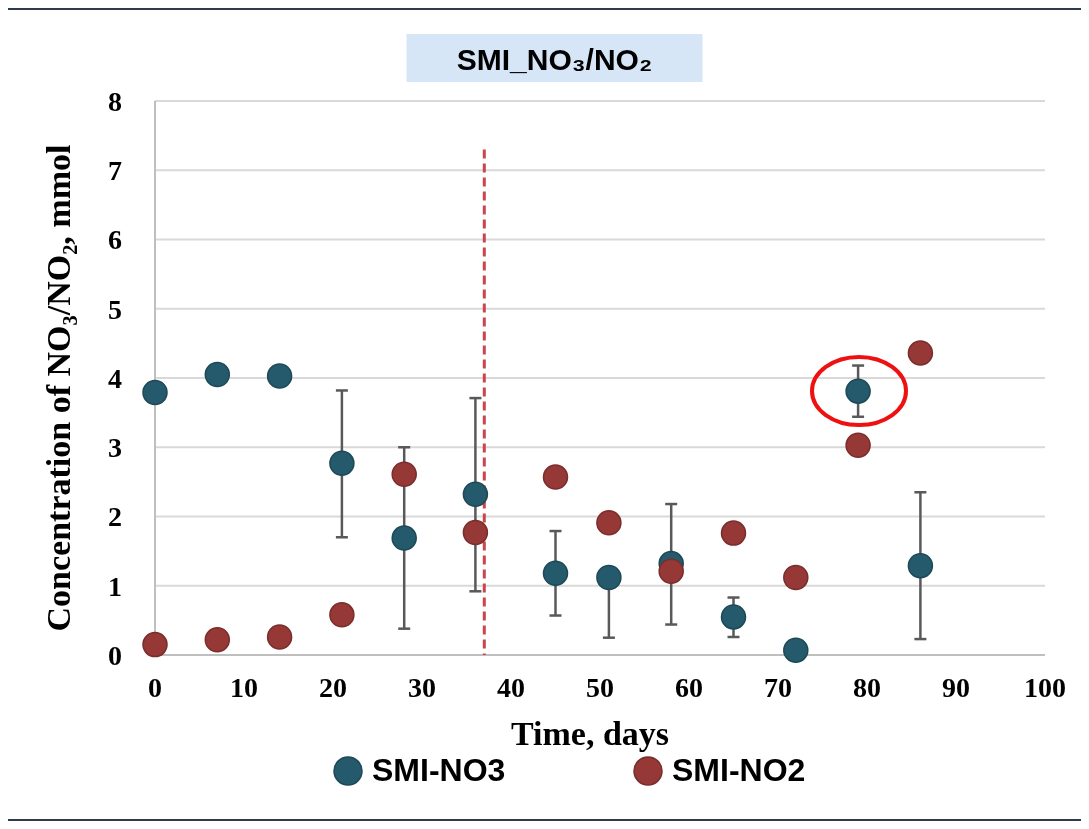  I want to click on legend-label: SMI-NO3, so click(439, 770).